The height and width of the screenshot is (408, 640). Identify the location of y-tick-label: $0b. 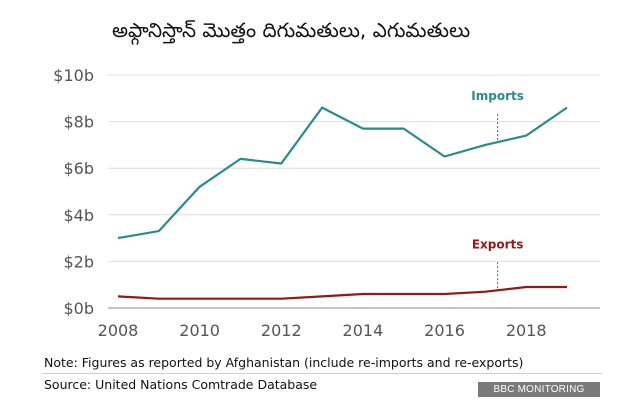
(78, 308).